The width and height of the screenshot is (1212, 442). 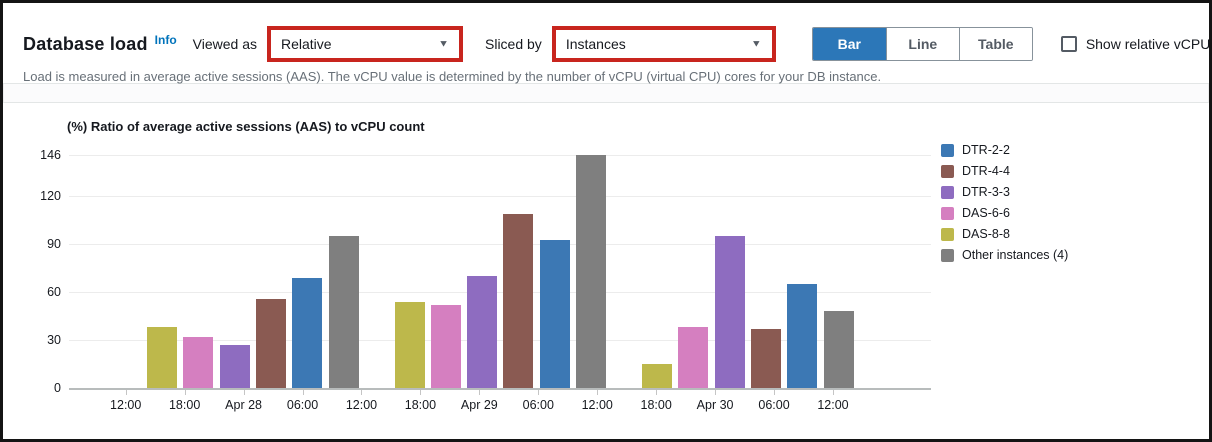 I want to click on y-tick-label: 120, so click(x=50, y=196).